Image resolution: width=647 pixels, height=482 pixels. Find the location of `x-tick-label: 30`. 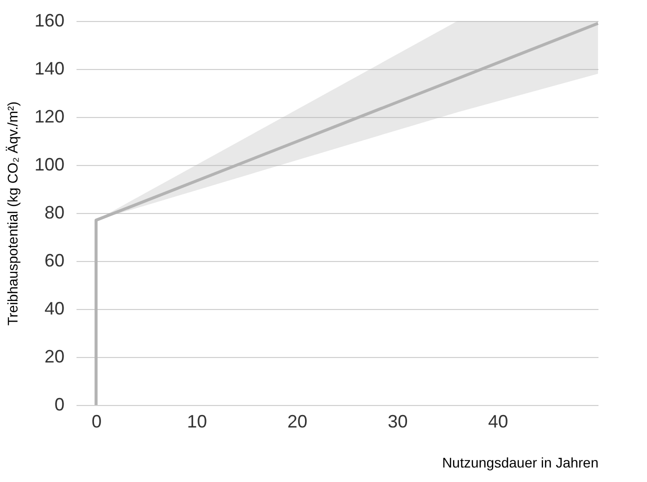

x-tick-label: 30 is located at coordinates (398, 422).